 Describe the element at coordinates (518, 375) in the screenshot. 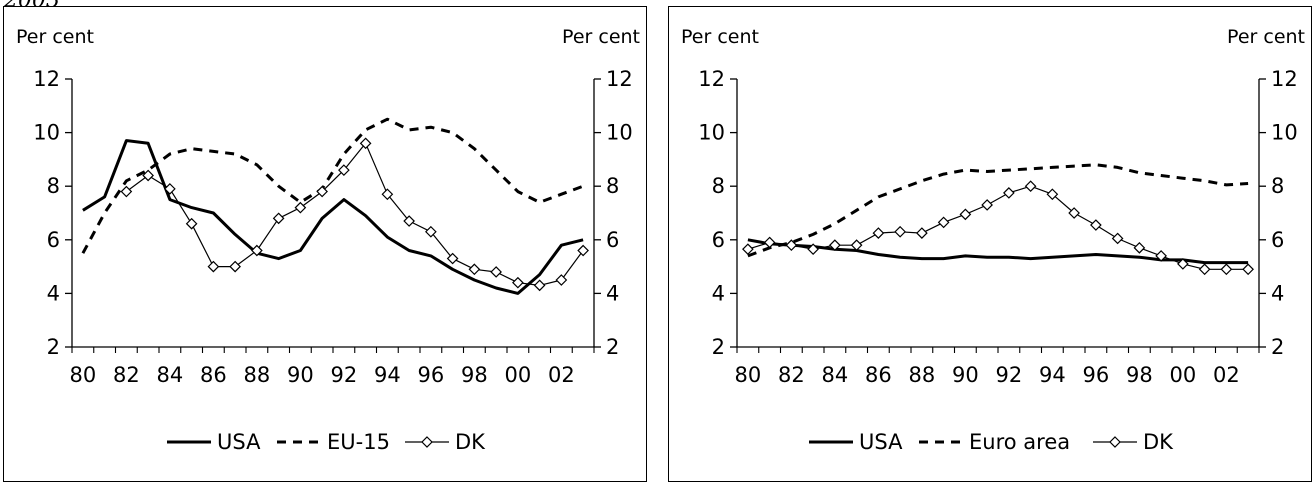

I see `x-tick-label: 00` at that location.